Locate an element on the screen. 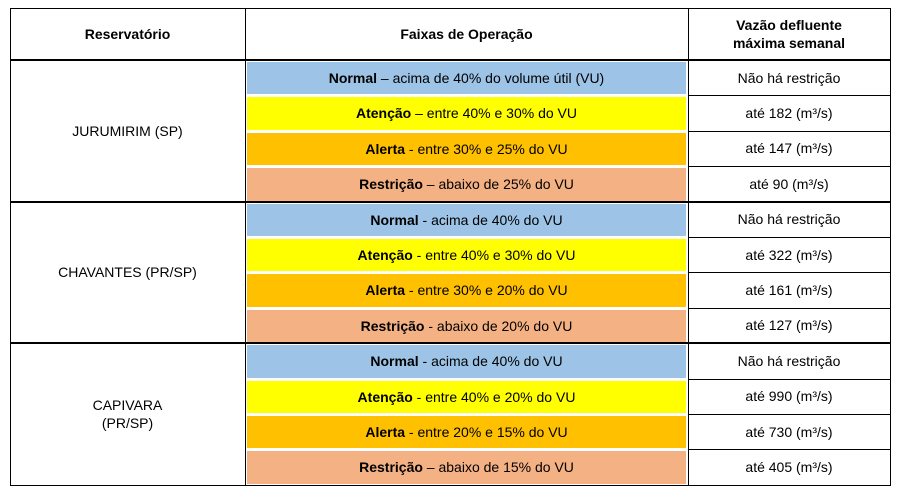 The image size is (900, 493). flow-text: até 90 (m³/s) is located at coordinates (789, 183).